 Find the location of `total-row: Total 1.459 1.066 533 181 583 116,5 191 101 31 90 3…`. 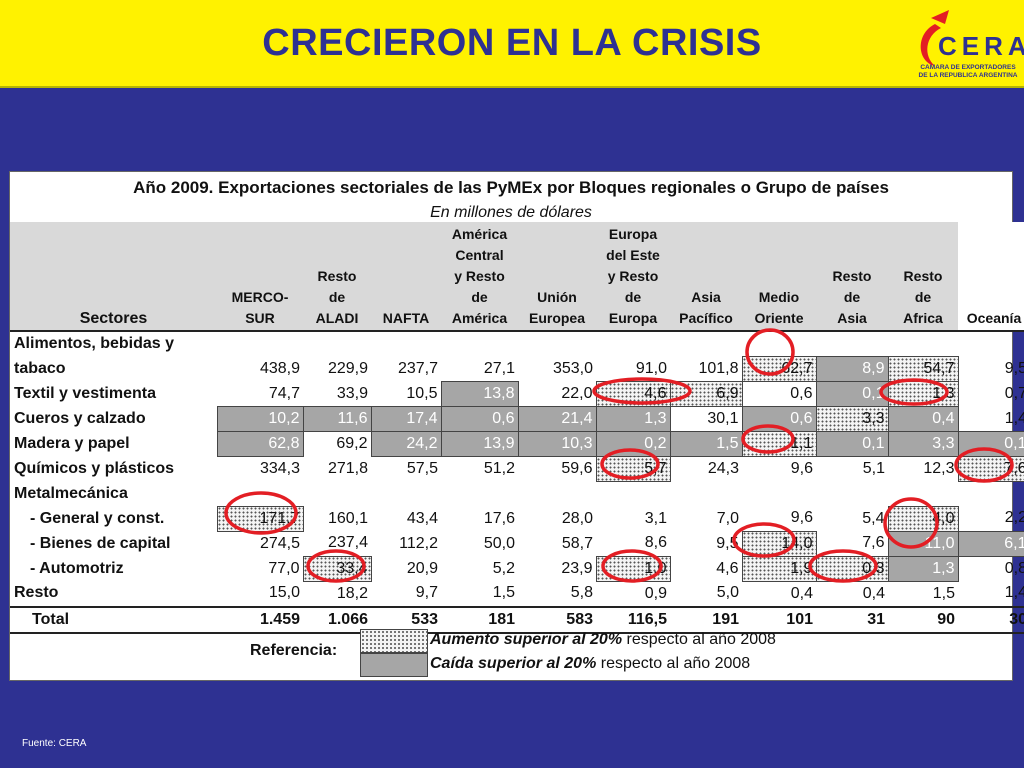

total-row: Total 1.459 1.066 533 181 583 116,5 191 101 31 90 3… is located at coordinates (517, 619).